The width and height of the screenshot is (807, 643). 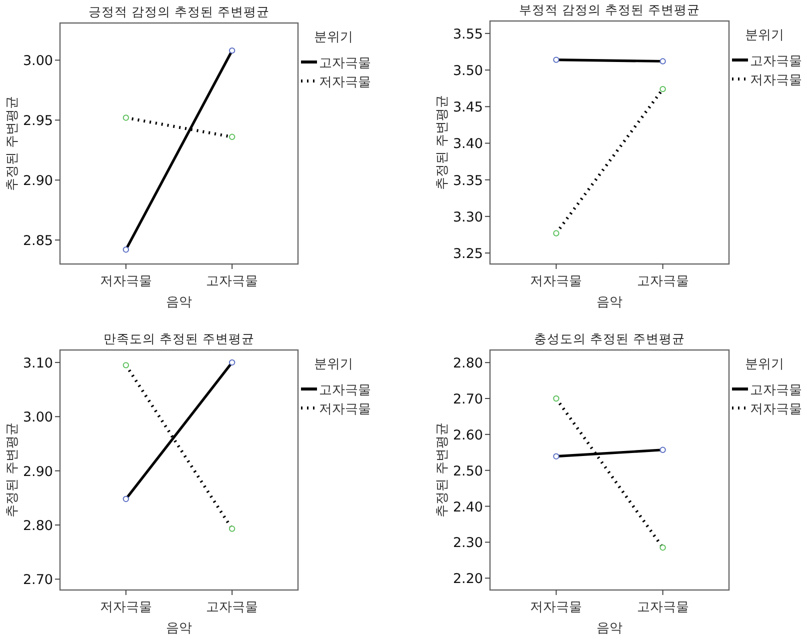 I want to click on y-tick-label: 2.50, so click(x=467, y=471).